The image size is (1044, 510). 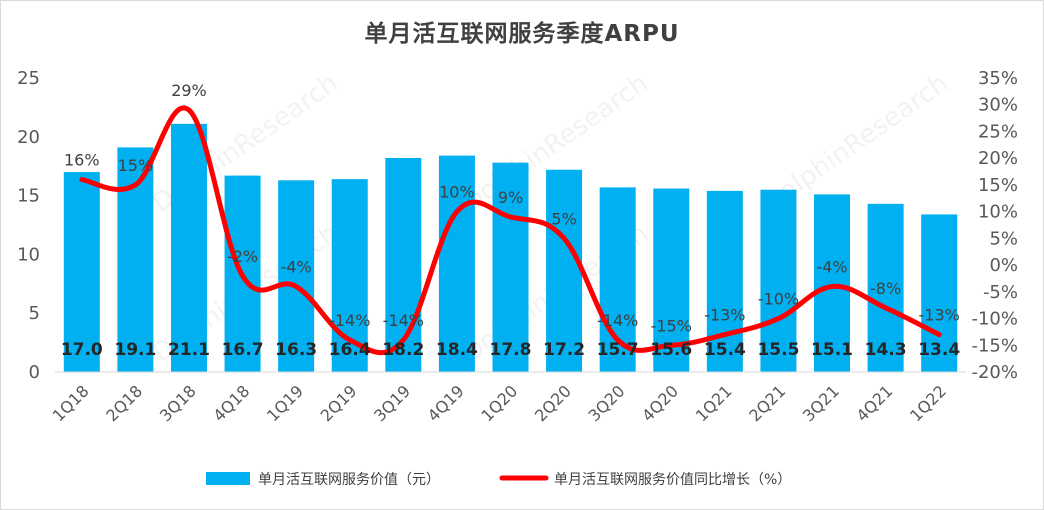 What do you see at coordinates (607, 403) in the screenshot?
I see `x-tick-label: 3Q20` at bounding box center [607, 403].